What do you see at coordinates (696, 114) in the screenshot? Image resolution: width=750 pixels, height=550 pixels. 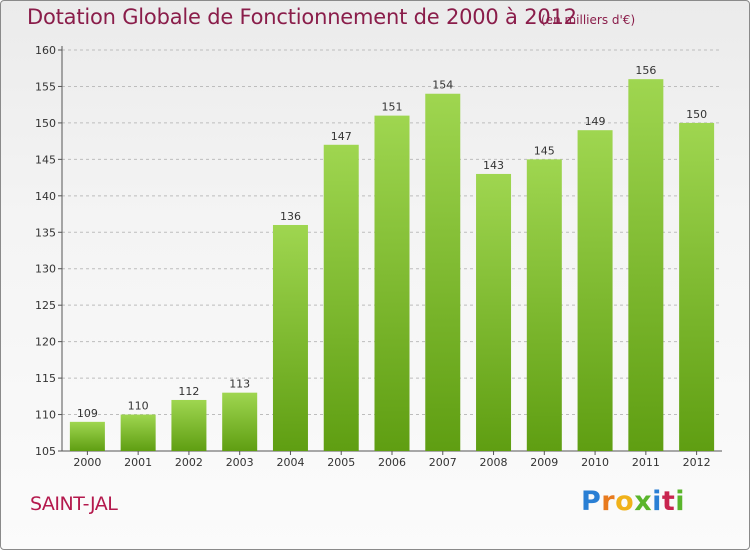 I see `bar-value-label: 150` at bounding box center [696, 114].